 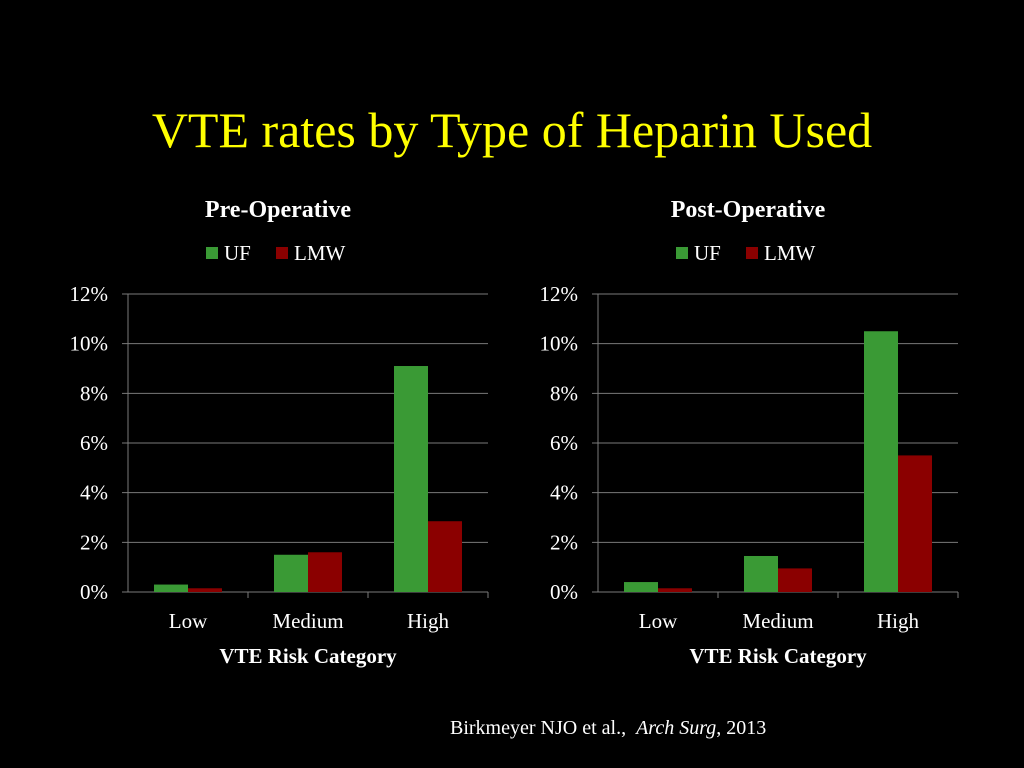 What do you see at coordinates (278, 210) in the screenshot?
I see `chart-title: Pre-Operative` at bounding box center [278, 210].